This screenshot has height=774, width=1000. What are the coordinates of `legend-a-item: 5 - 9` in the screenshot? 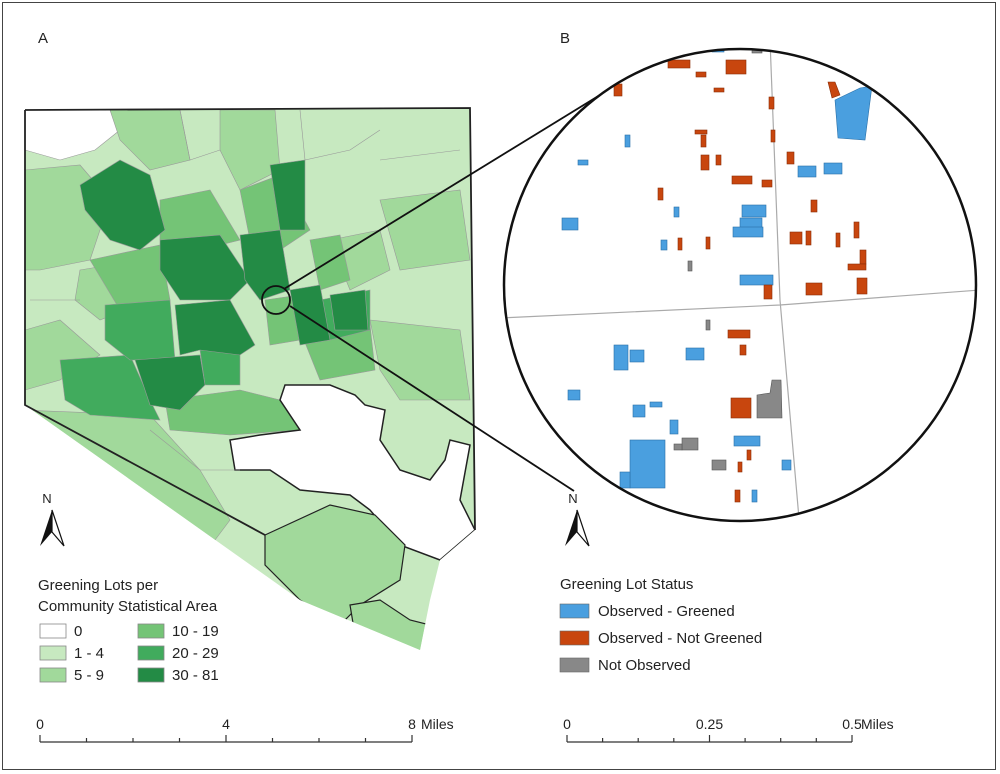 It's located at (71, 675).